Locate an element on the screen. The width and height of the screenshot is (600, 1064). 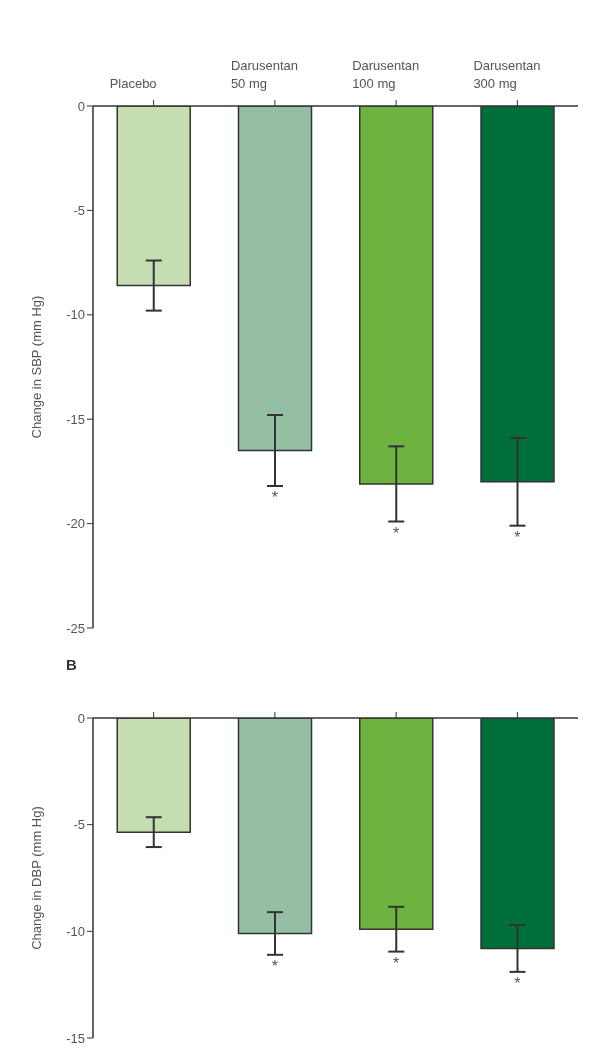
y-axis-title: Change in SBP (mm Hg) is located at coordinates (36, 367).